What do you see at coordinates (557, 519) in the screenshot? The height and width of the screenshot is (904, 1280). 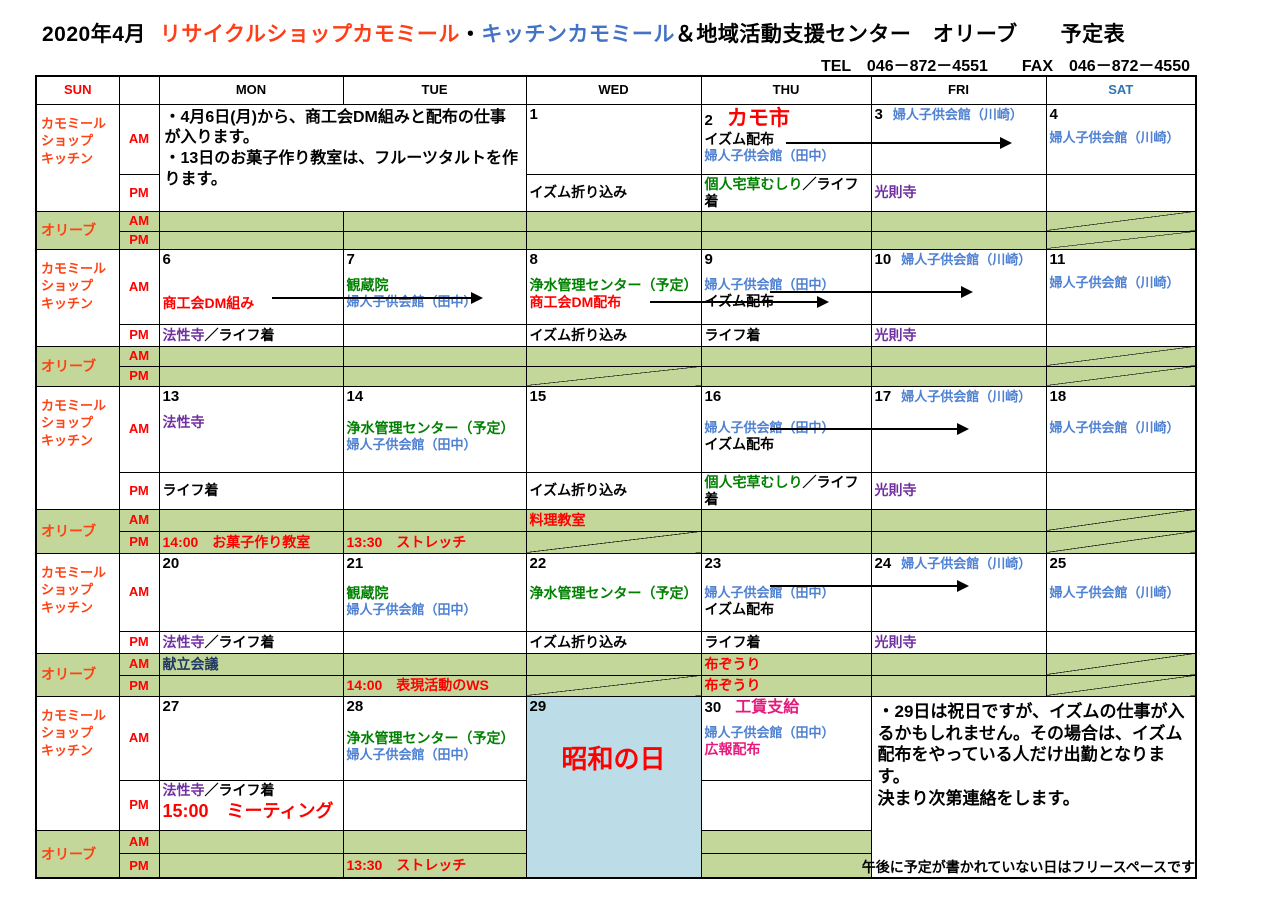 I see `event-ryouri: 料理教室` at bounding box center [557, 519].